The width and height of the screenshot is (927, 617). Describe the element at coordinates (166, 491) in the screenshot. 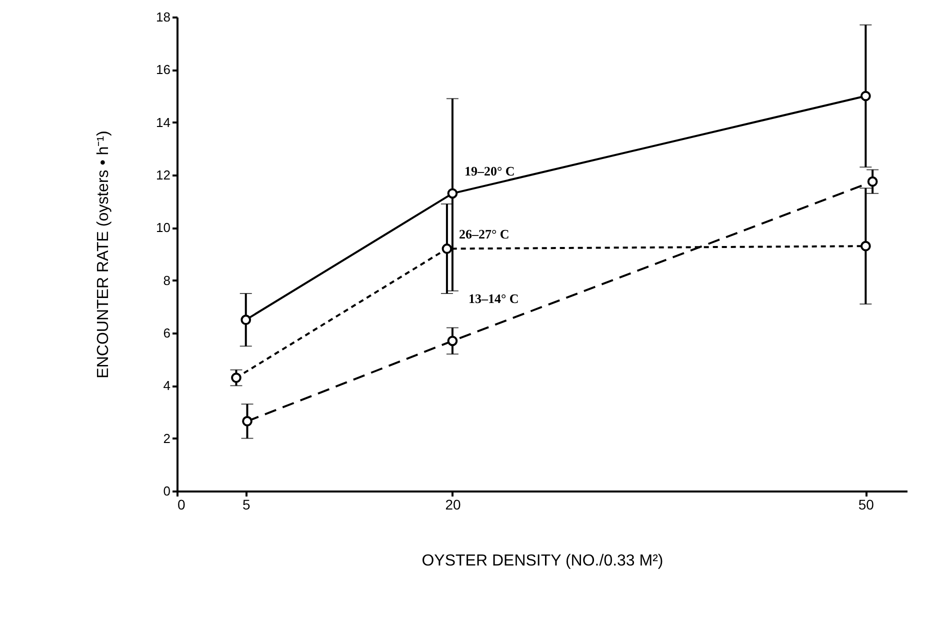

I see `y-tick-label: 0` at that location.